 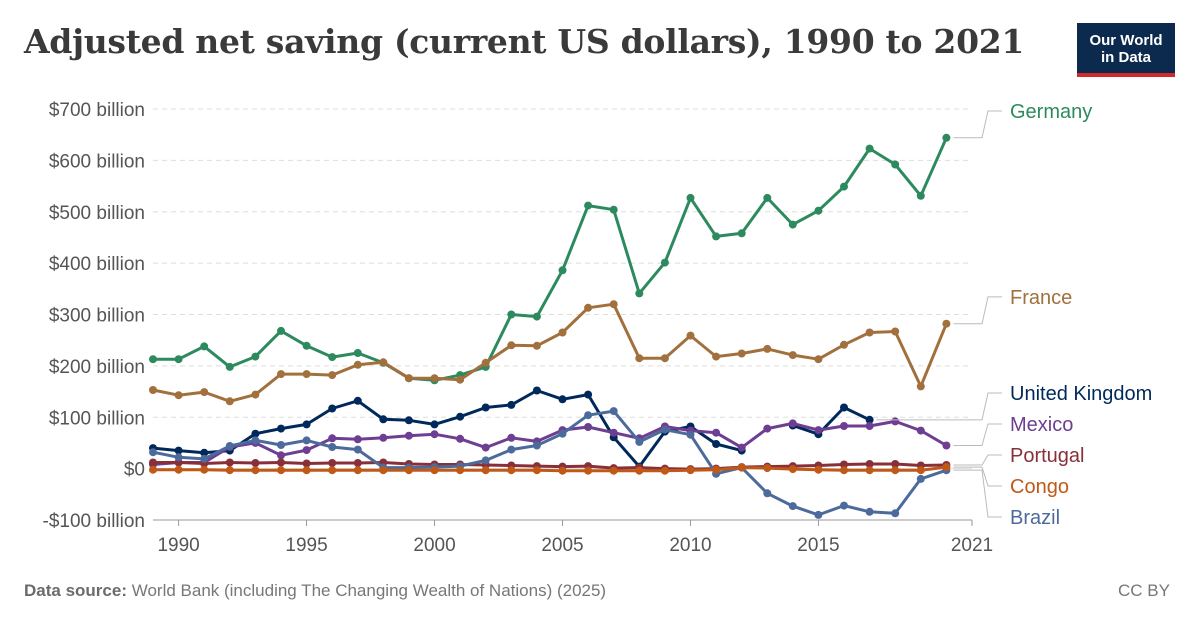 I want to click on legend-label-portugal: Portugal, so click(x=1047, y=456).